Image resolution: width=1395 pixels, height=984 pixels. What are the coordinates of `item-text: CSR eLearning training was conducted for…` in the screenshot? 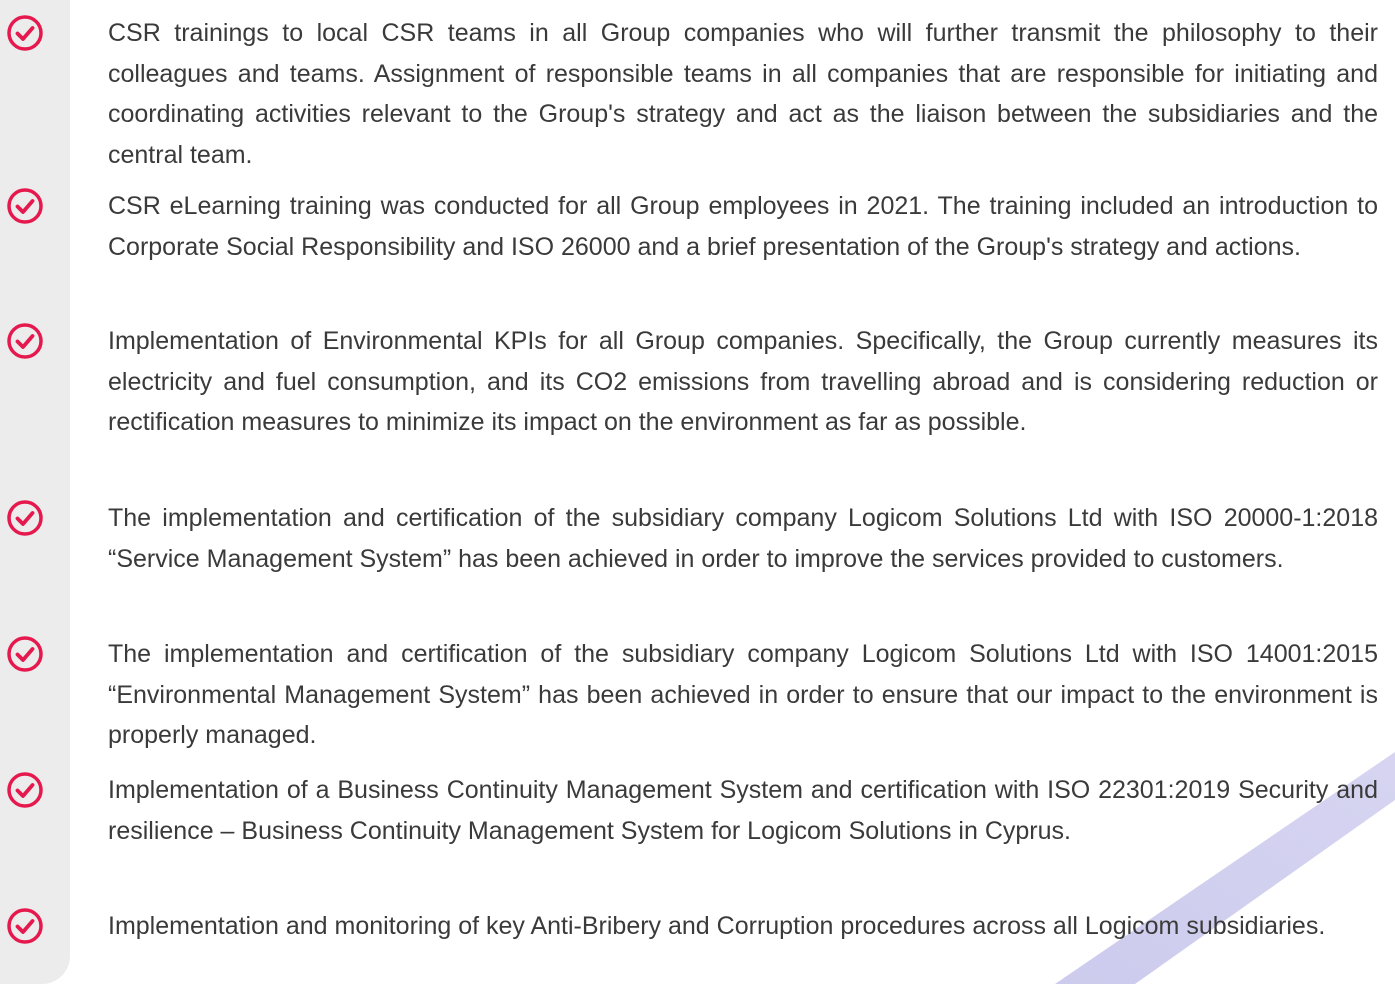 It's located at (743, 226).